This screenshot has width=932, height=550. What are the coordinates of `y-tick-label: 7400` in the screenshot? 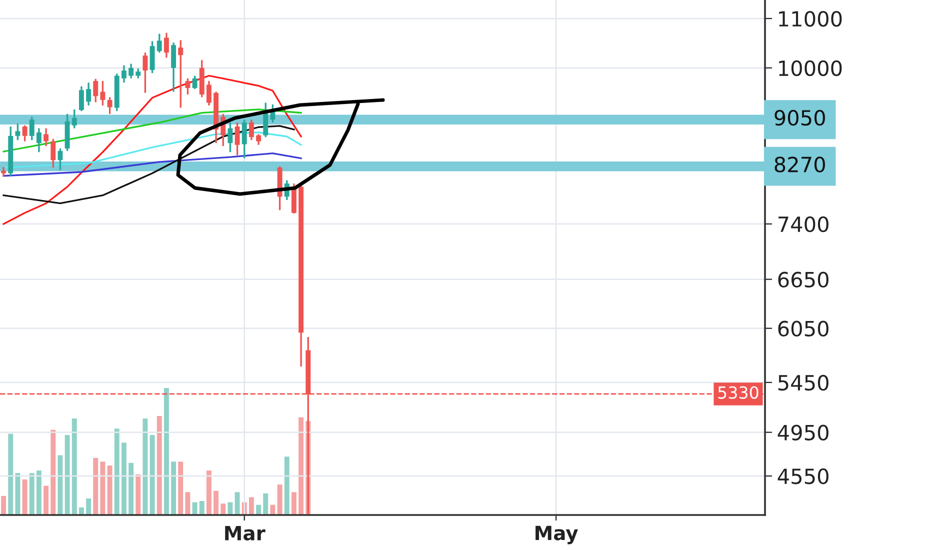 It's located at (803, 224).